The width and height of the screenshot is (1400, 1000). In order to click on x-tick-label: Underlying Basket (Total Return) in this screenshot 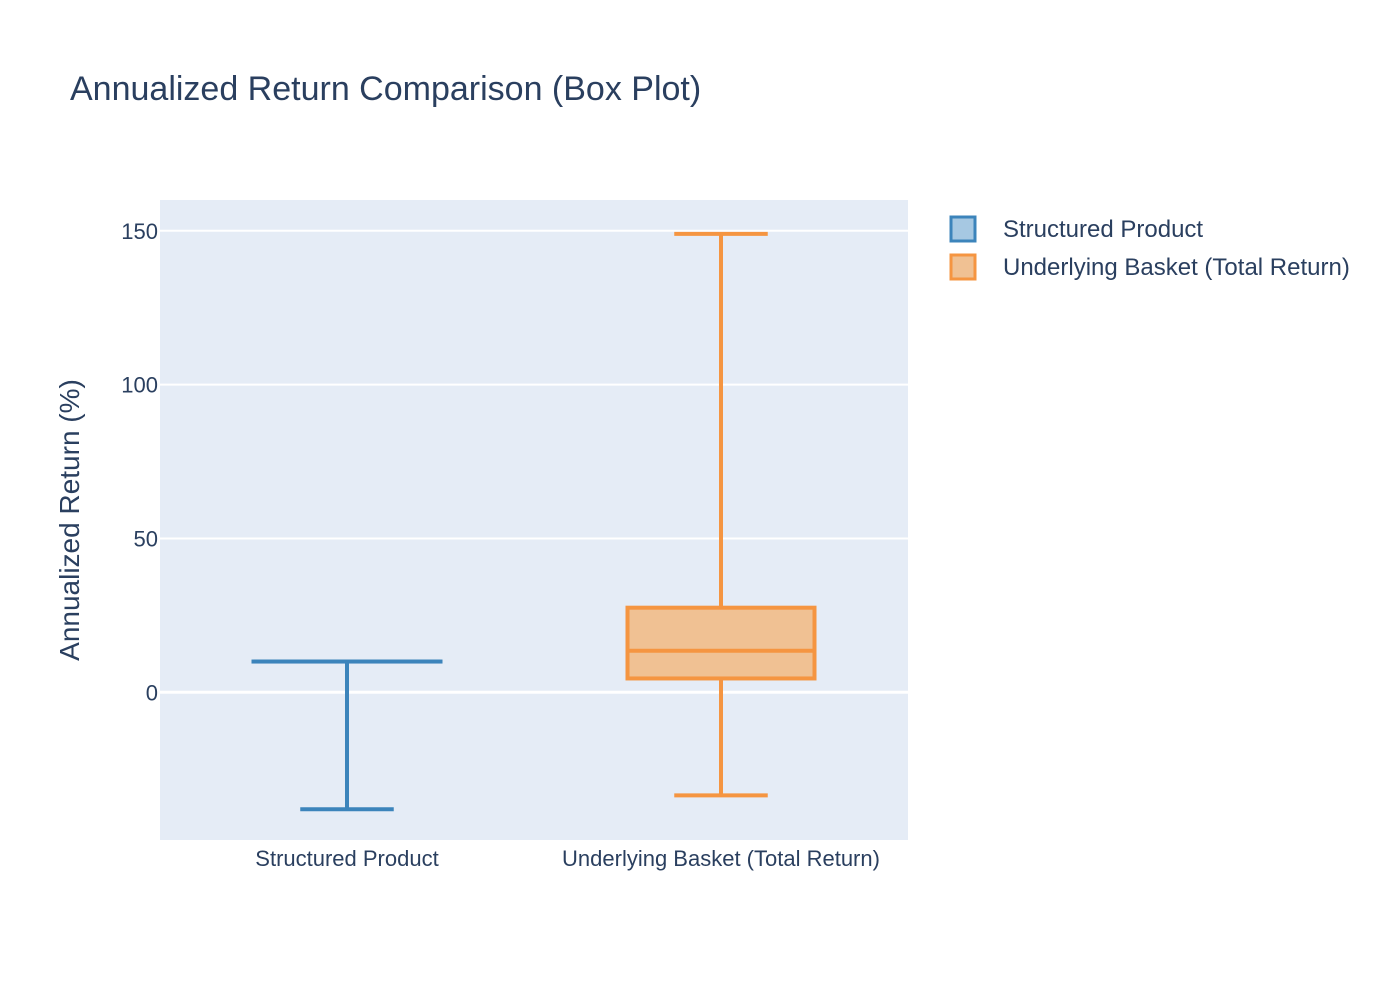, I will do `click(721, 858)`.